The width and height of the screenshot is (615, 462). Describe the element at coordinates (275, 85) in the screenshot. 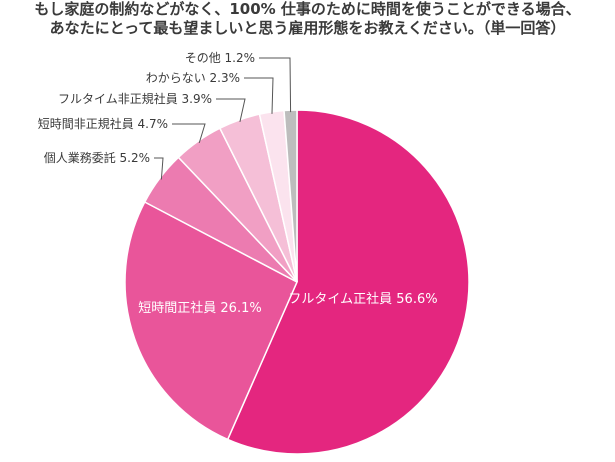

I see `leader-line-other` at that location.